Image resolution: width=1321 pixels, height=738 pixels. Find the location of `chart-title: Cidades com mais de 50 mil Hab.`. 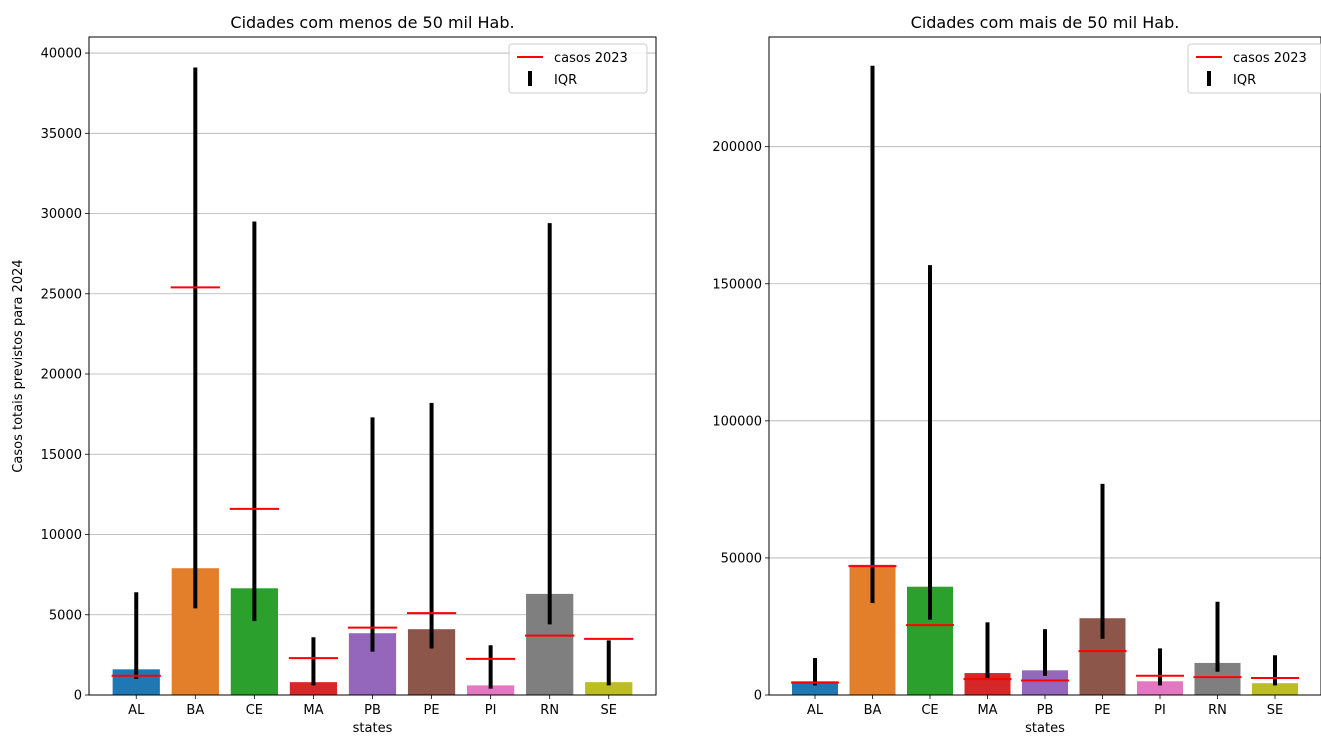

chart-title: Cidades com mais de 50 mil Hab. is located at coordinates (1045, 22).